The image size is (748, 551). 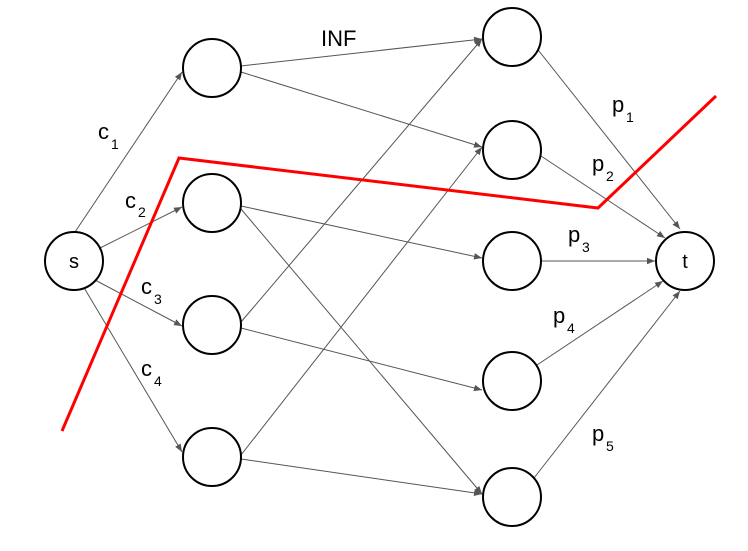 I want to click on node-a1, so click(x=212, y=68).